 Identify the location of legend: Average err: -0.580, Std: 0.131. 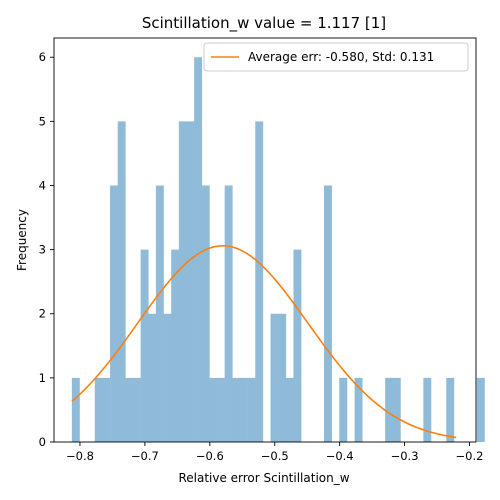
(336, 57).